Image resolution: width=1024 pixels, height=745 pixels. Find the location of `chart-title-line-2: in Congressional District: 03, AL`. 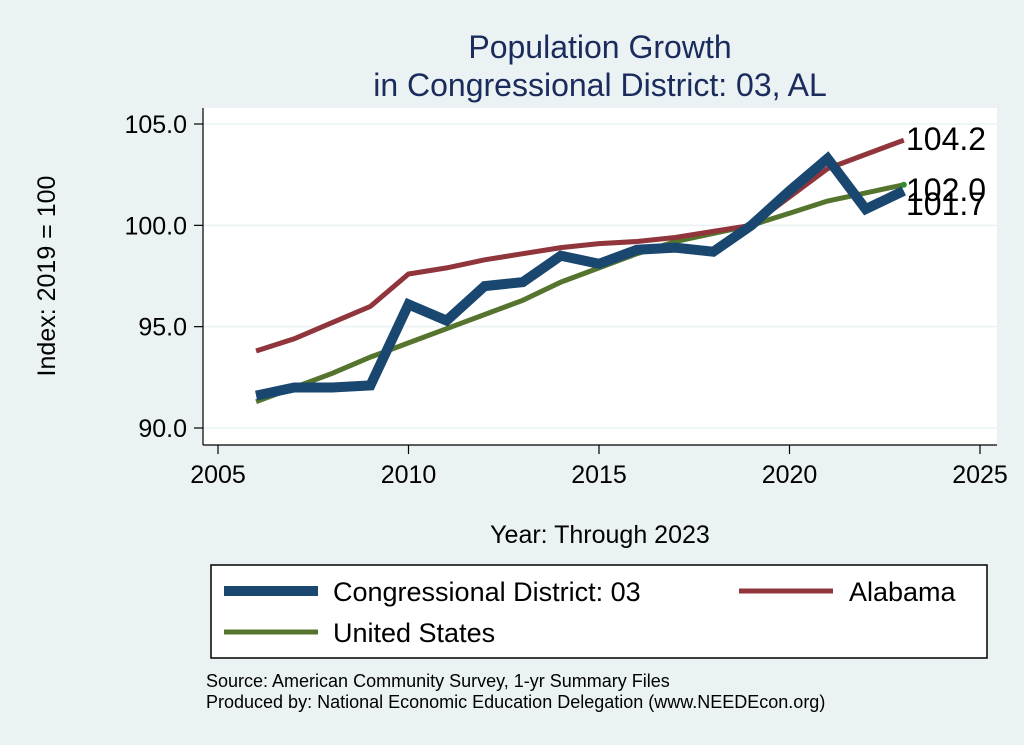

chart-title-line-2: in Congressional District: 03, AL is located at coordinates (600, 85).